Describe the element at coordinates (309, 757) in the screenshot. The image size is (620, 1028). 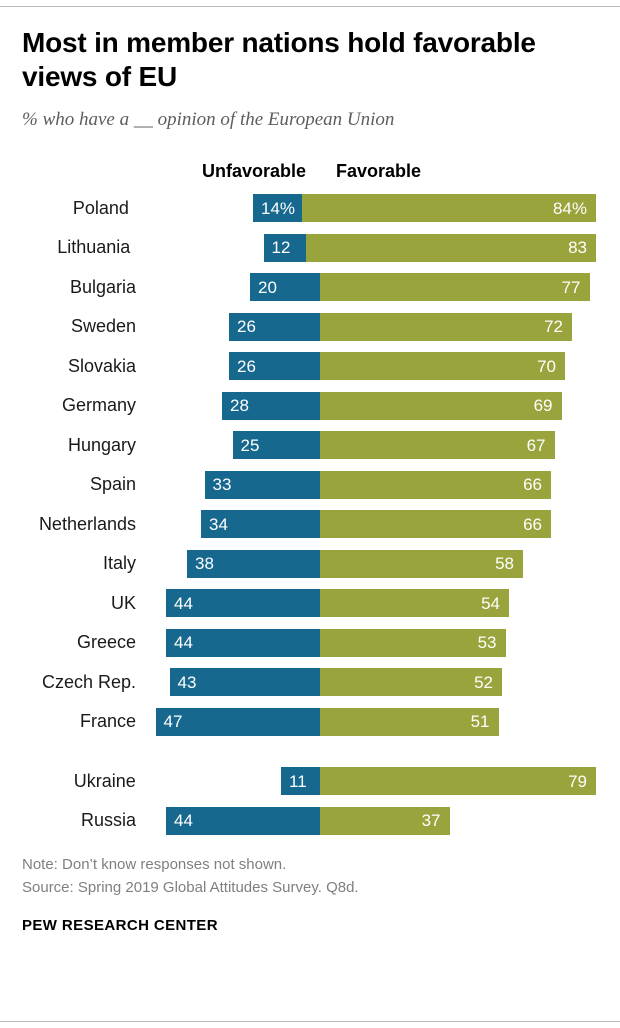
I see `group-gap` at that location.